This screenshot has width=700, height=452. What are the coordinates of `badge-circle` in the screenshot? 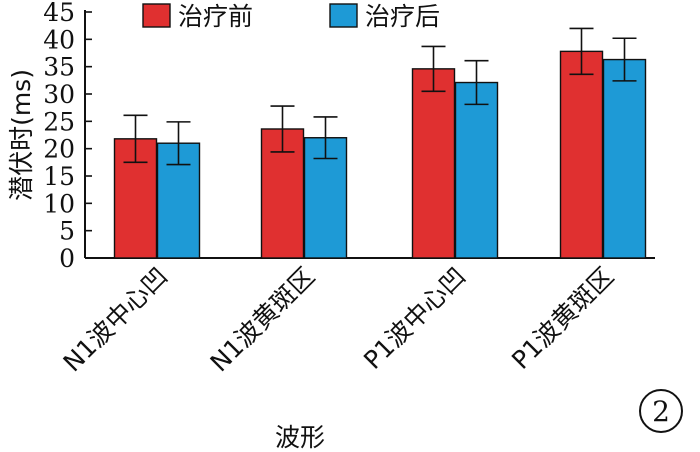 It's located at (661, 411).